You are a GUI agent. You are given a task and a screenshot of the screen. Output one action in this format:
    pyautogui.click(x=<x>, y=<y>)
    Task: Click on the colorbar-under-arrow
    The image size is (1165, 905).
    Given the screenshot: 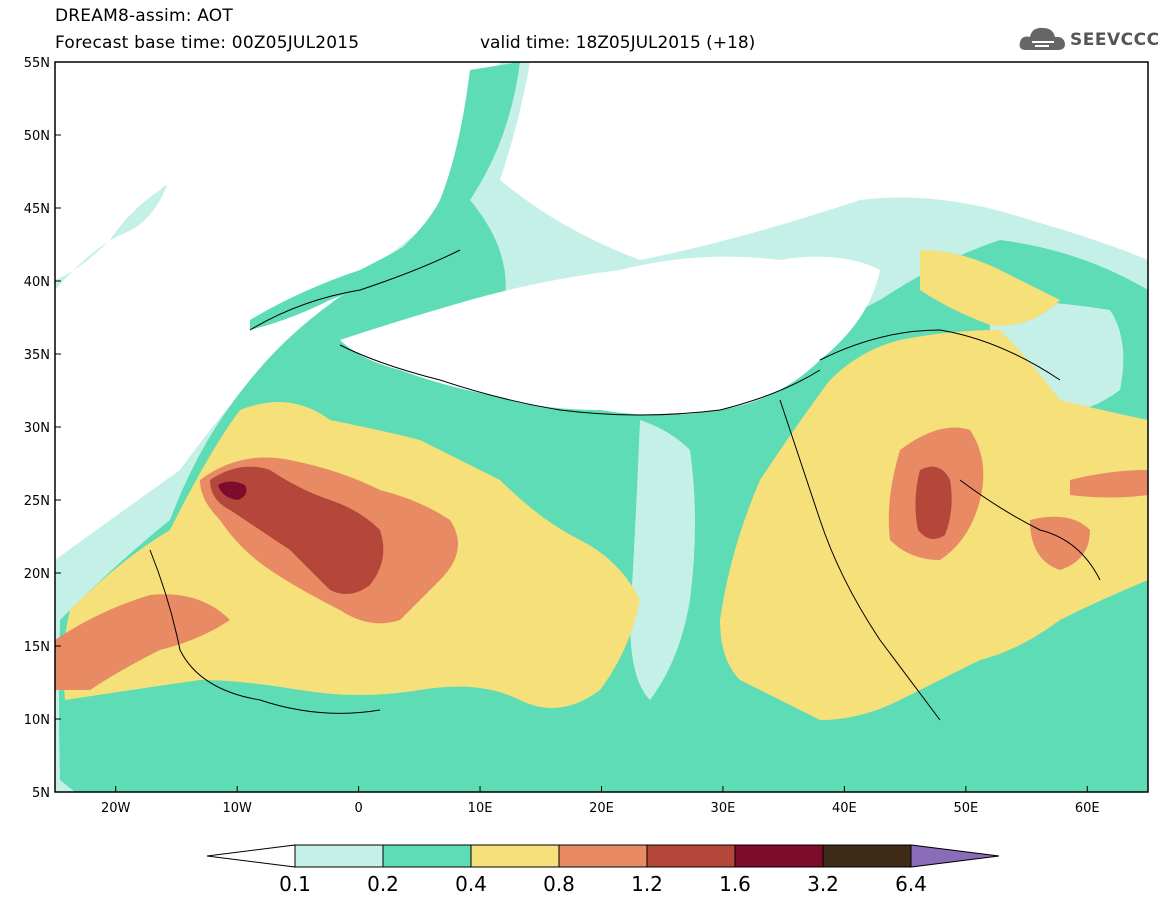 What is the action you would take?
    pyautogui.click(x=251, y=856)
    